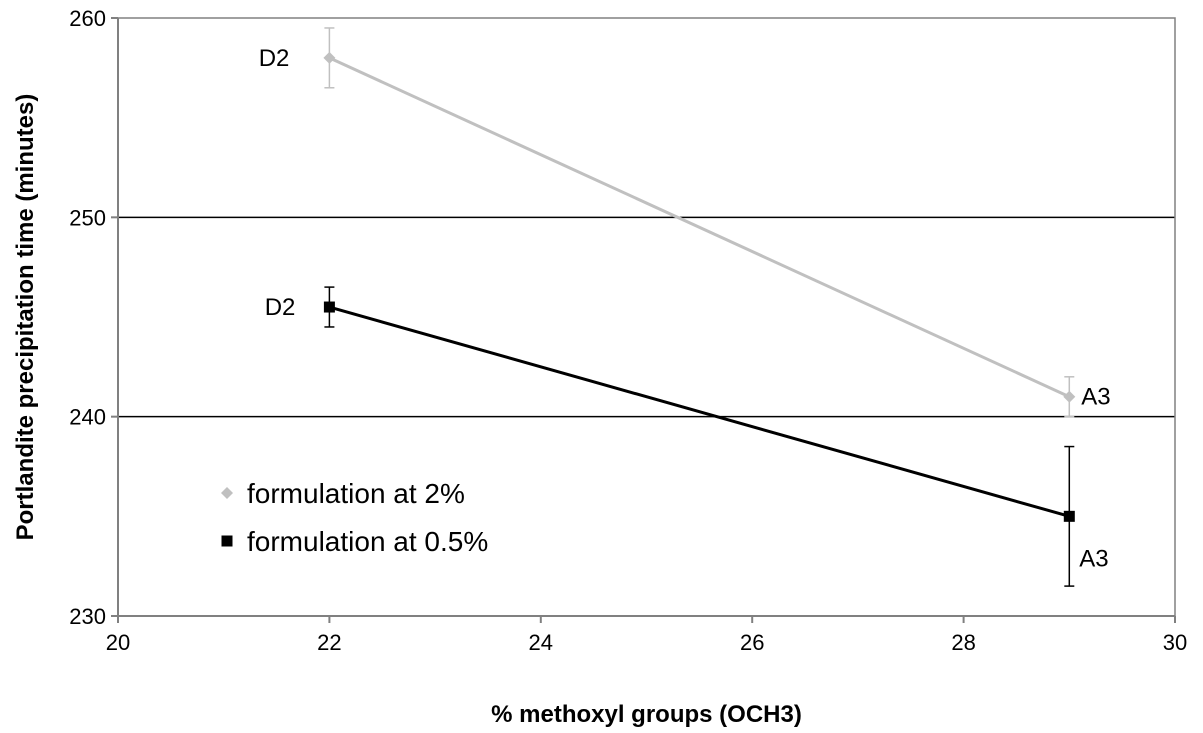 The height and width of the screenshot is (733, 1203). I want to click on x-tick-label: 20, so click(118, 642).